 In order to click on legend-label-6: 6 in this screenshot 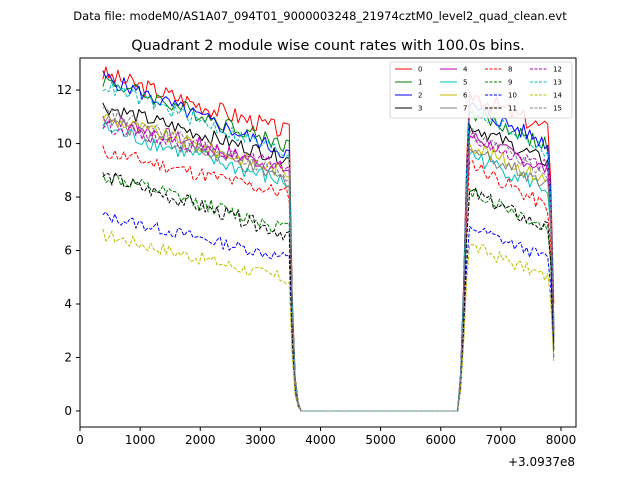, I will do `click(465, 96)`.